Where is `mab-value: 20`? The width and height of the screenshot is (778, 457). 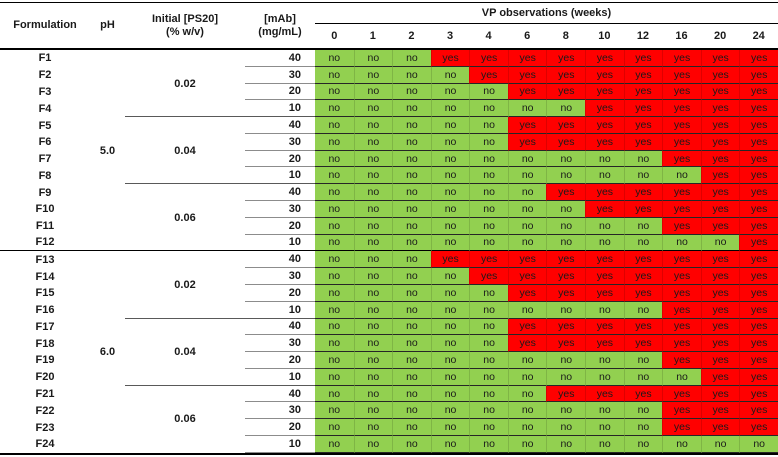 mab-value: 20 is located at coordinates (280, 226).